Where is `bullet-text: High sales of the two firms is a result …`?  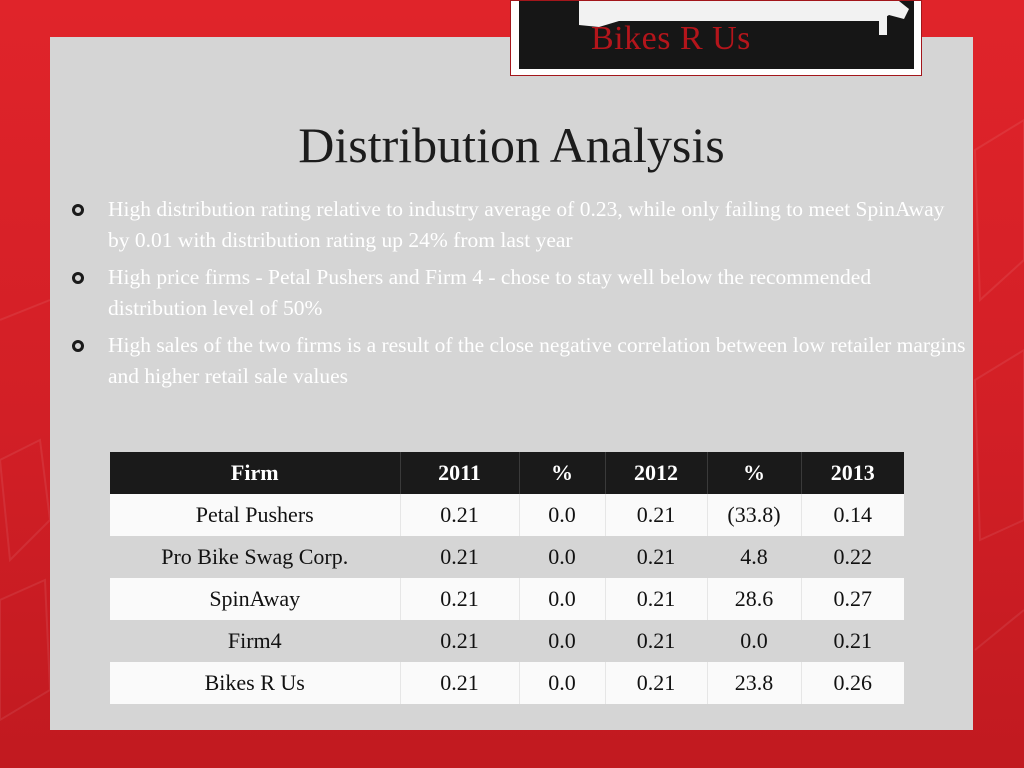 bullet-text: High sales of the two firms is a result … is located at coordinates (537, 360).